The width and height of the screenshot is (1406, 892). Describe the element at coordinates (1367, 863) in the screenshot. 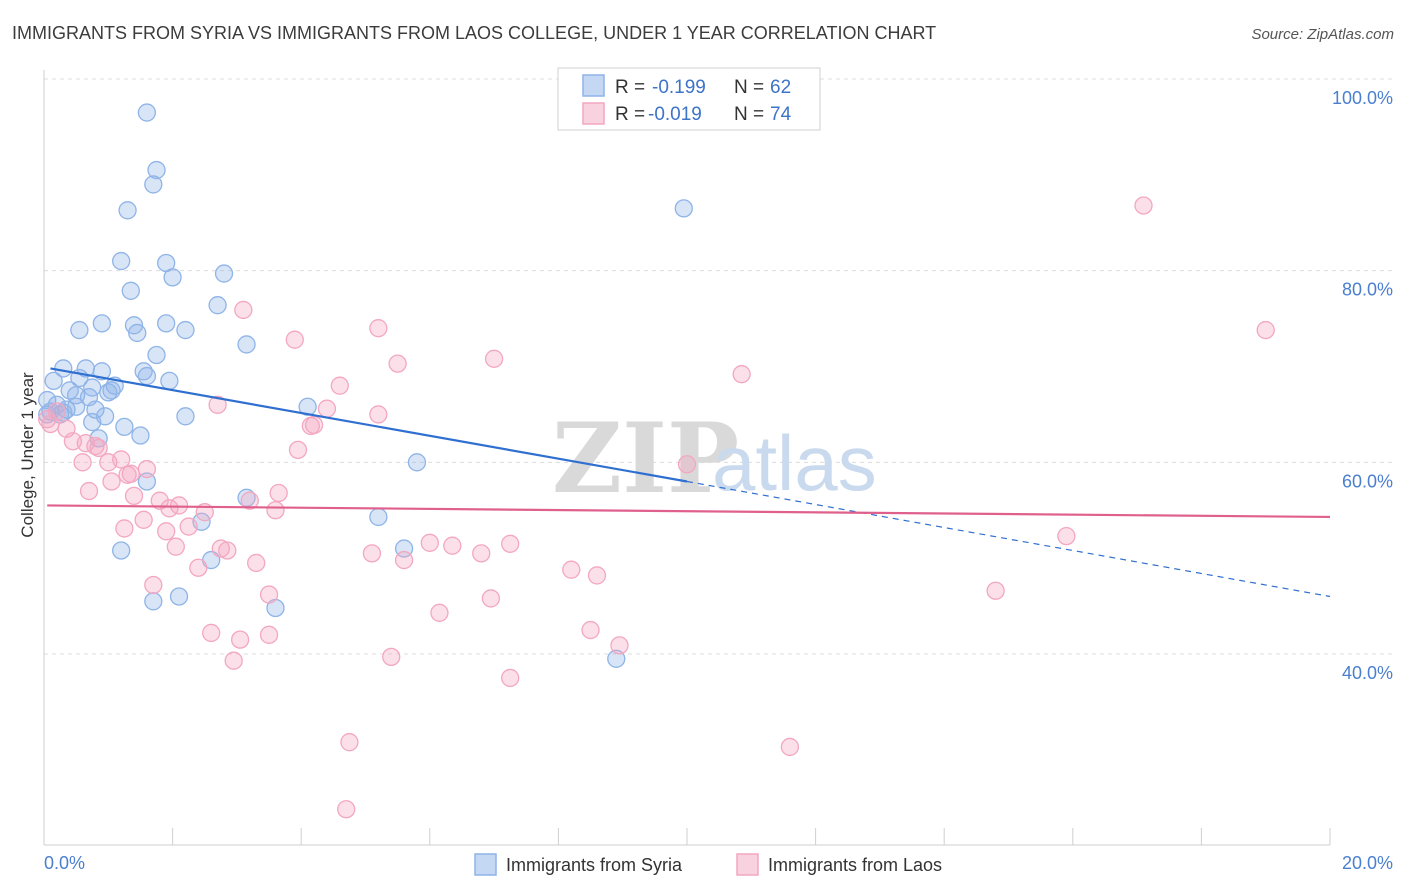

I see `x-tick-label-max: 20.0%` at that location.